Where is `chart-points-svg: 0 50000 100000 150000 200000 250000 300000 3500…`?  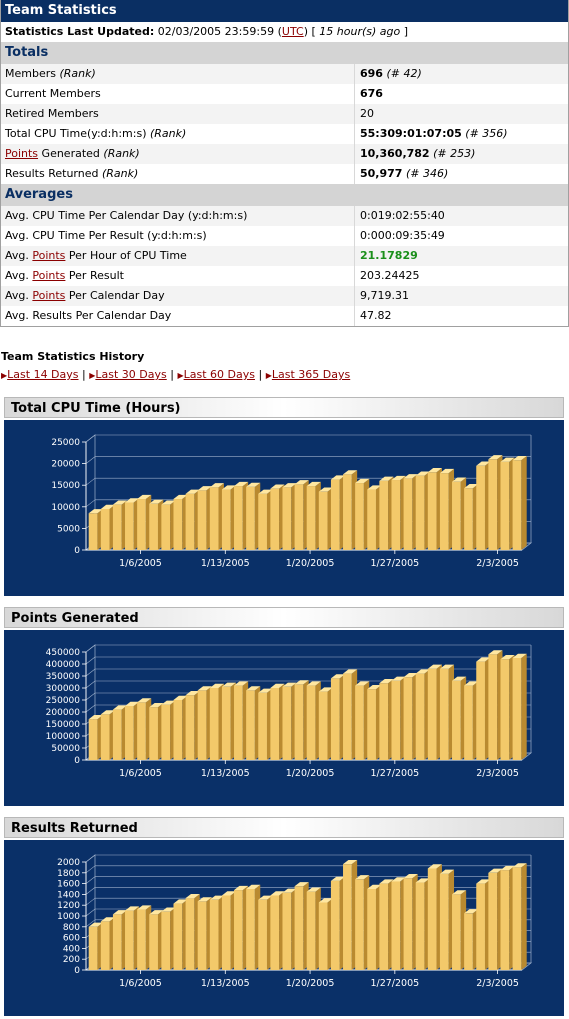
chart-points-svg: 0 50000 100000 150000 200000 250000 300000 3500… is located at coordinates (289, 711).